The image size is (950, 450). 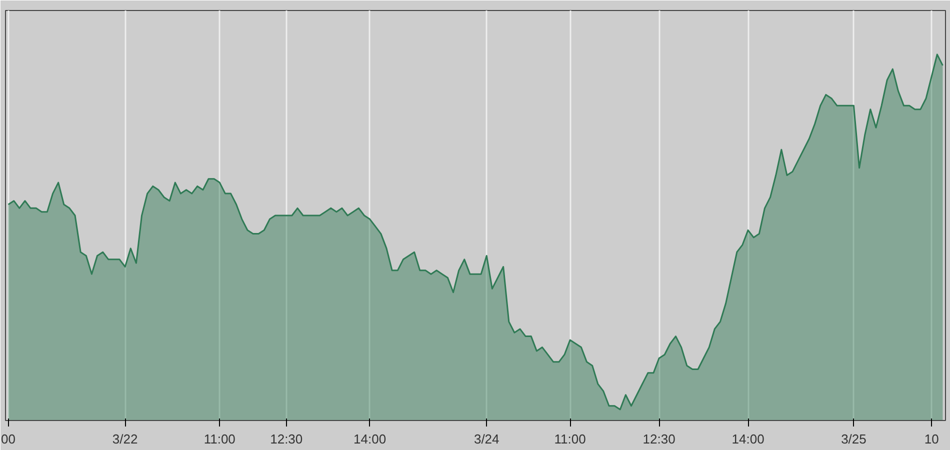 I want to click on x-tick-label: 10, so click(x=931, y=439).